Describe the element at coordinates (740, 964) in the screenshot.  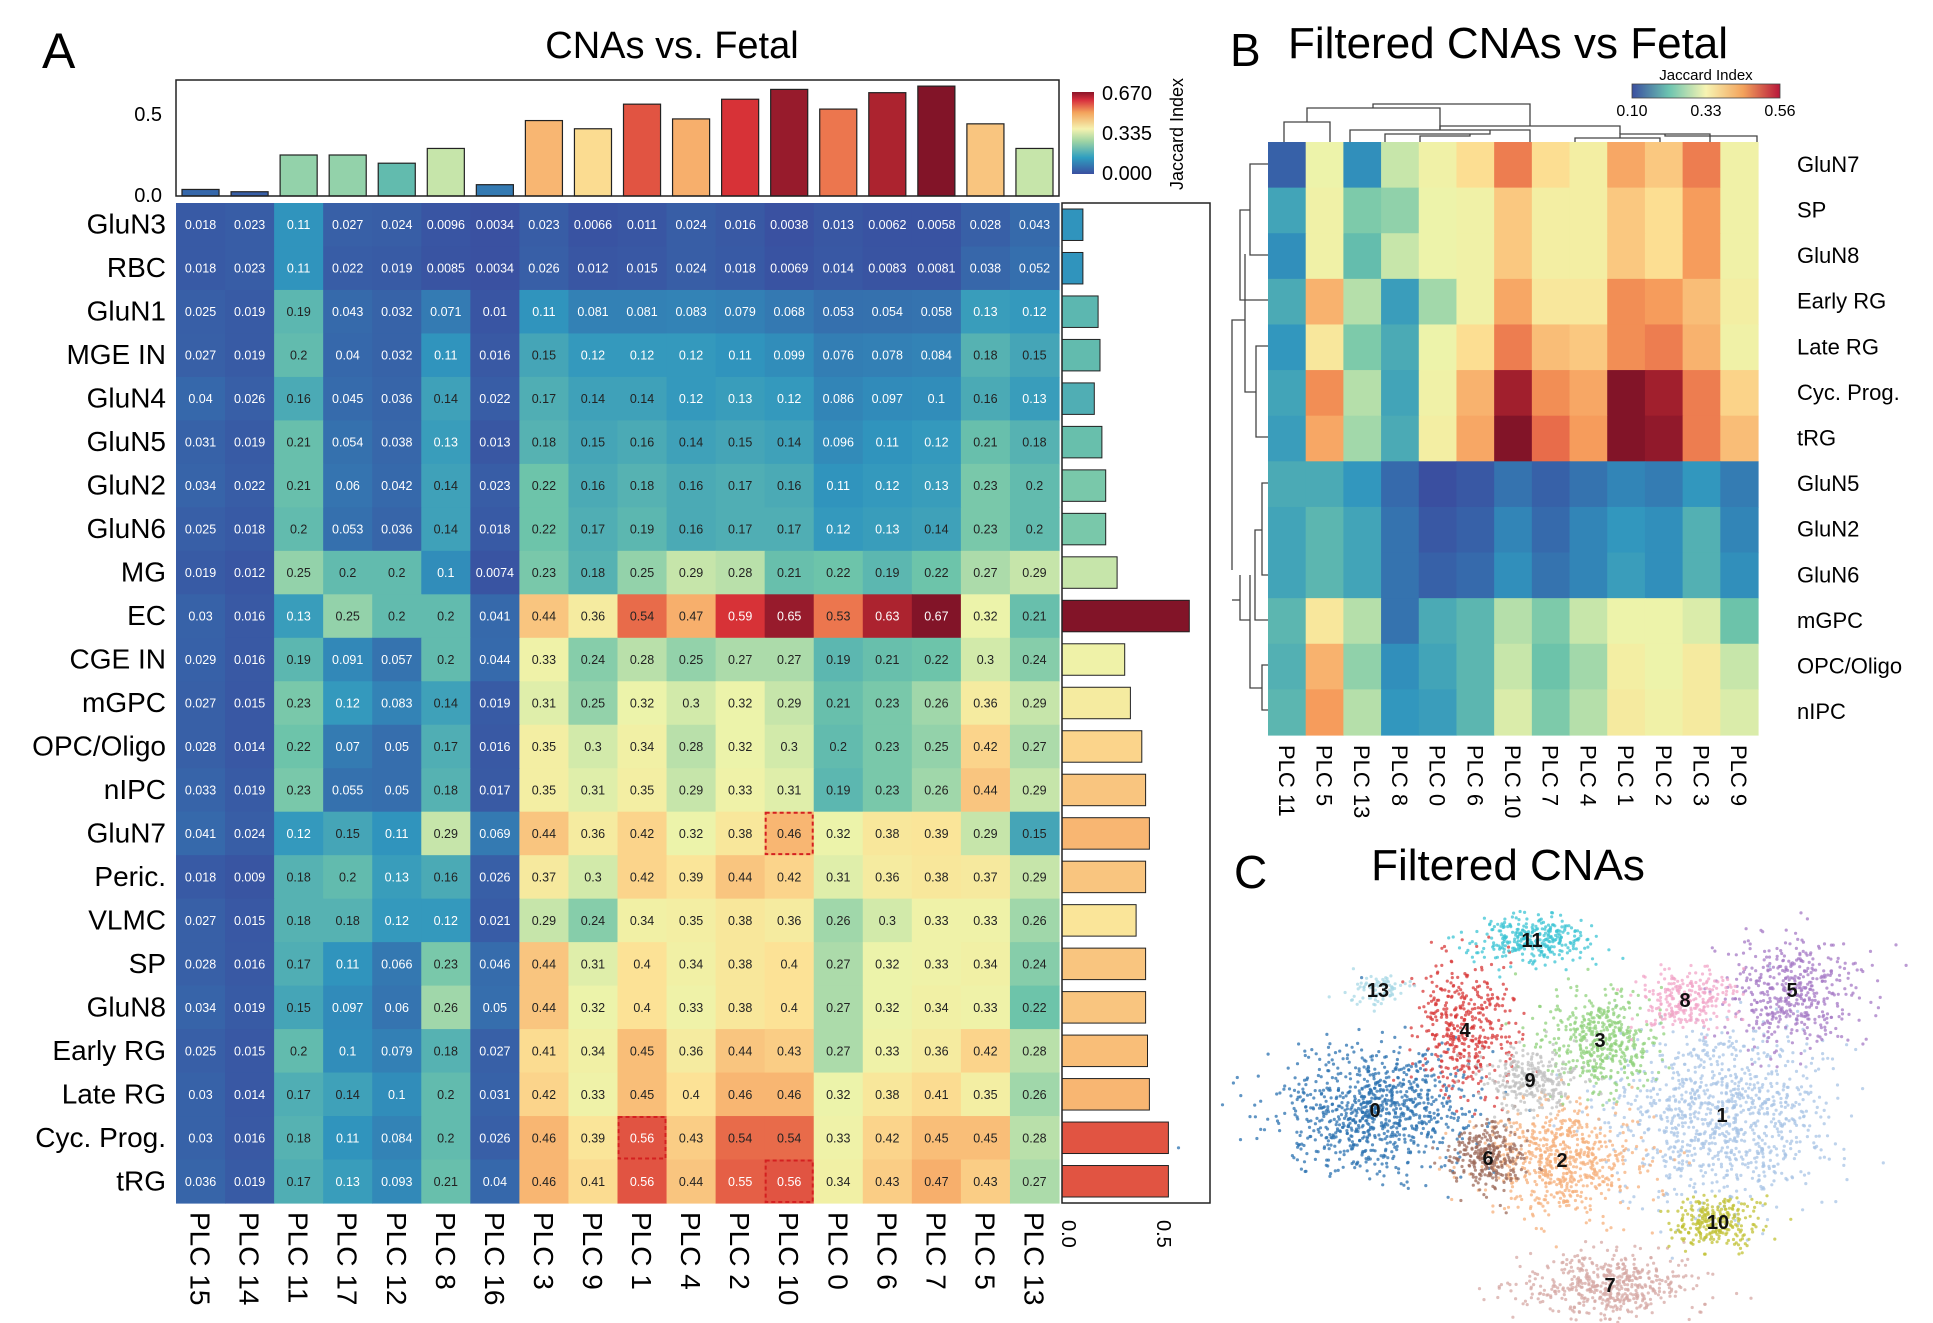
I see `heatmap-a-value: 0.38` at that location.